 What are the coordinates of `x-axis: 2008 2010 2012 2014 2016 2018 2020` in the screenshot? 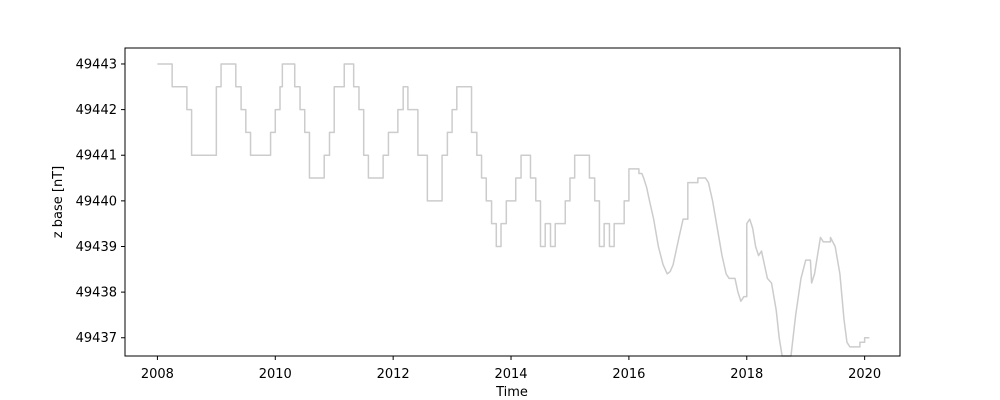 It's located at (511, 369).